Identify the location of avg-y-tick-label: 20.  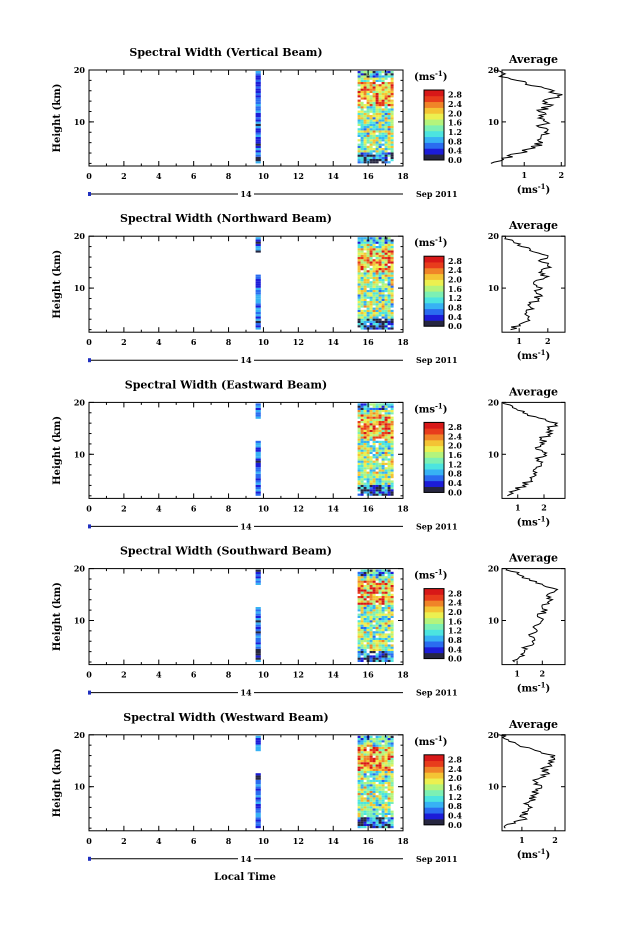
(494, 569).